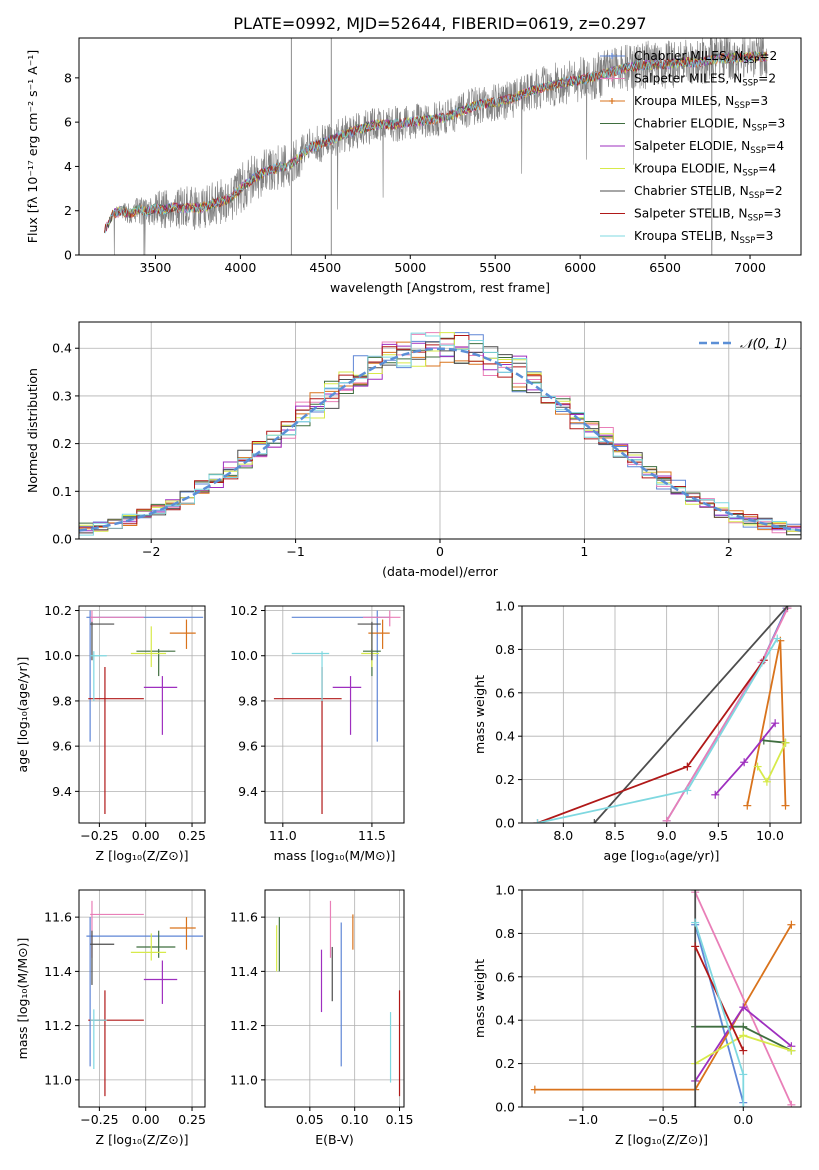  I want to click on legend-label: Salpeter STELIB, NSSP=3, so click(707, 215).